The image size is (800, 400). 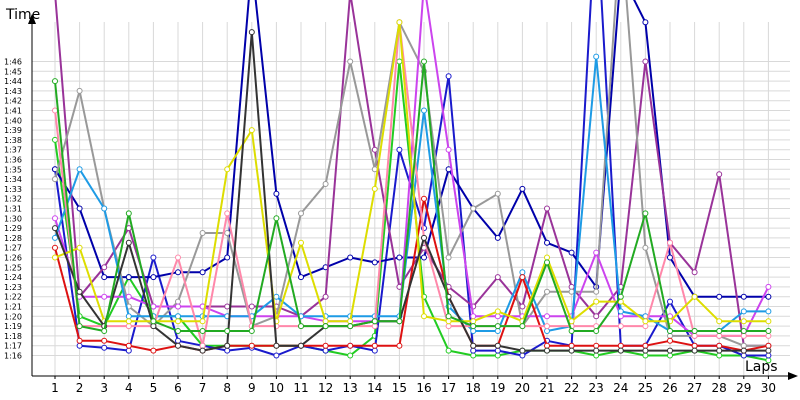 What do you see at coordinates (743, 388) in the screenshot?
I see `x-tick-label: 29` at bounding box center [743, 388].